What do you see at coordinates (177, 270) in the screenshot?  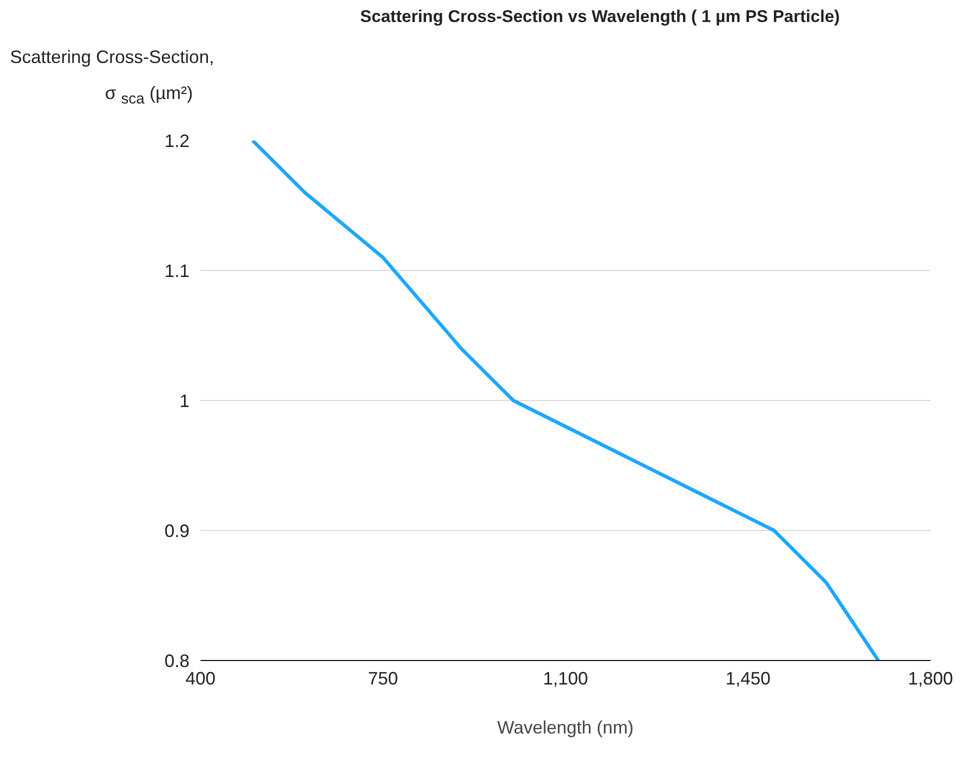 I see `y-tick-label: 1.1` at bounding box center [177, 270].